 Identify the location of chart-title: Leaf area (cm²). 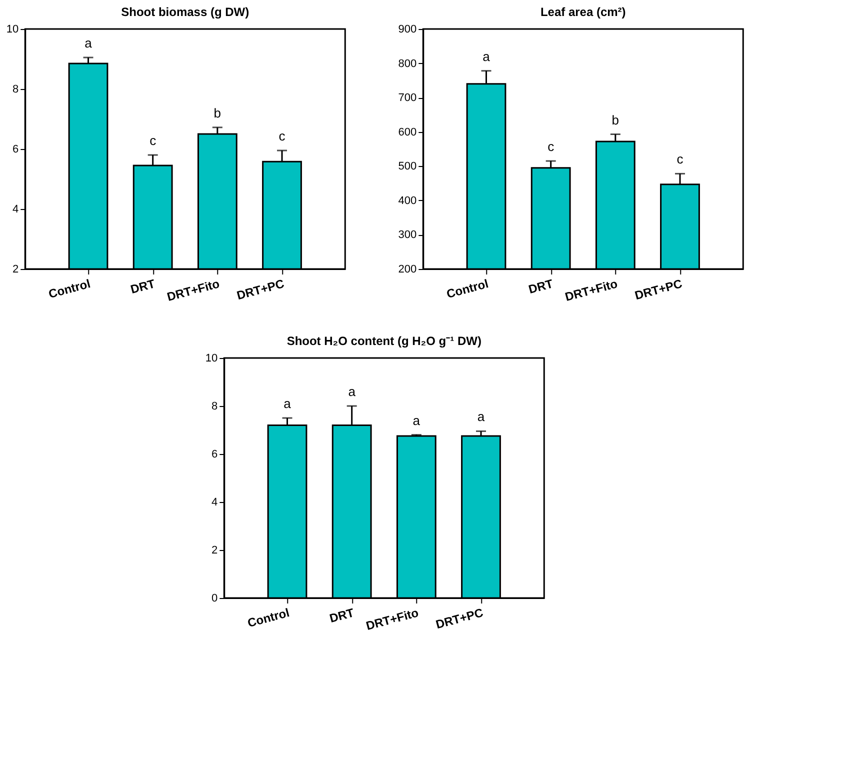
(583, 12).